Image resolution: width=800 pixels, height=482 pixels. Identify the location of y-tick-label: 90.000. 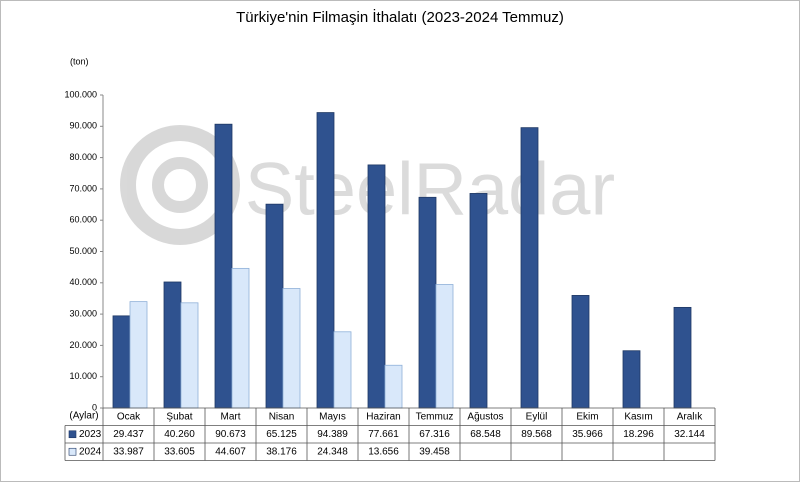
(83, 126).